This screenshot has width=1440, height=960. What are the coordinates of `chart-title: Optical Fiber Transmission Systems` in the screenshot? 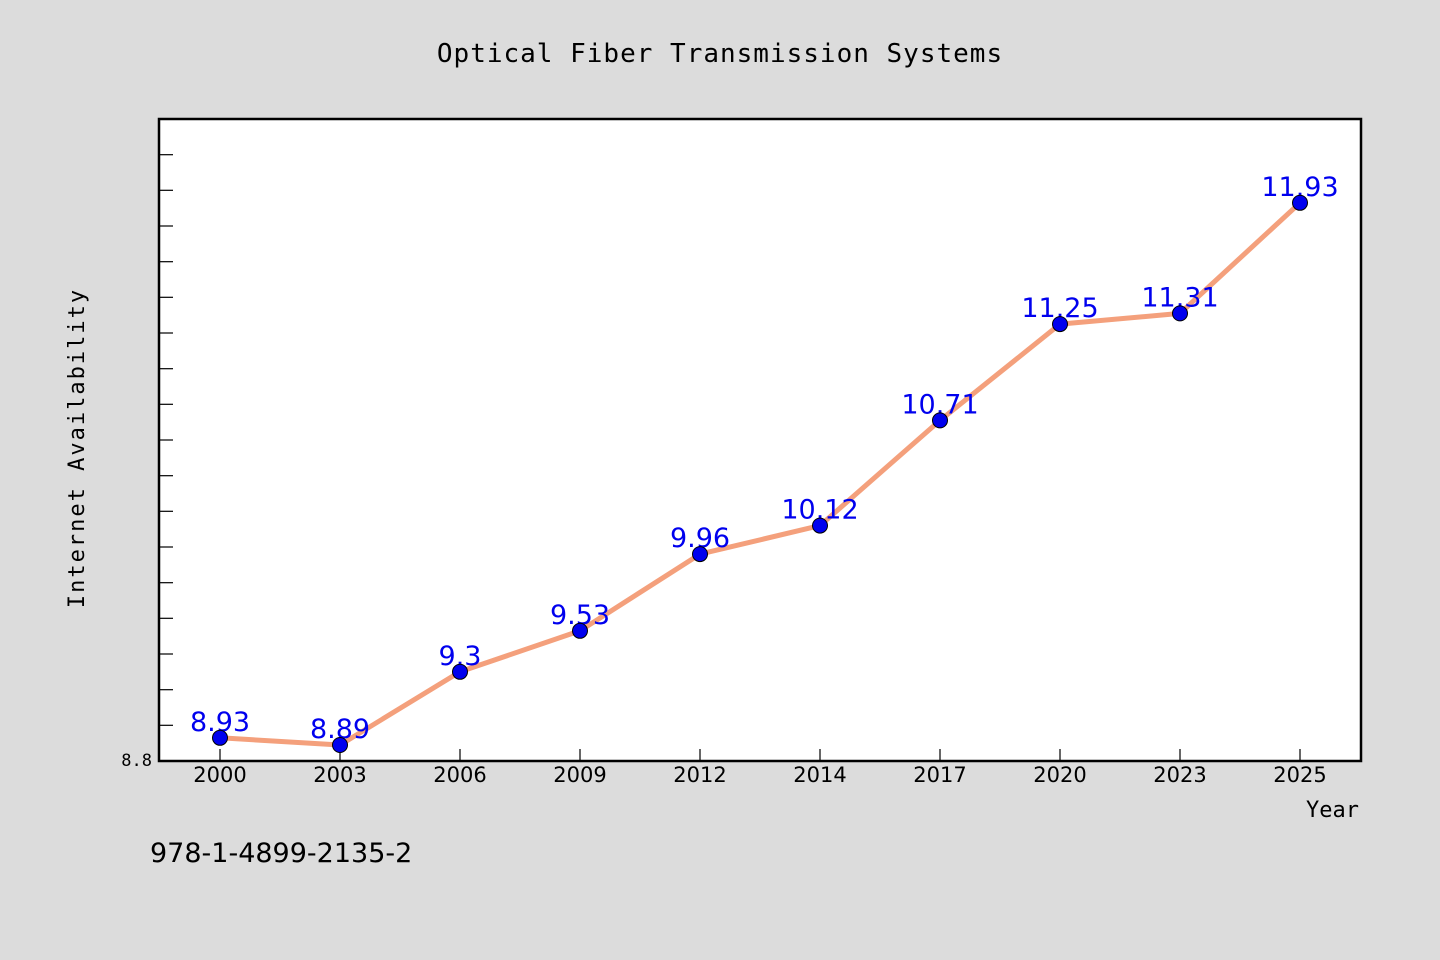 It's located at (720, 54).